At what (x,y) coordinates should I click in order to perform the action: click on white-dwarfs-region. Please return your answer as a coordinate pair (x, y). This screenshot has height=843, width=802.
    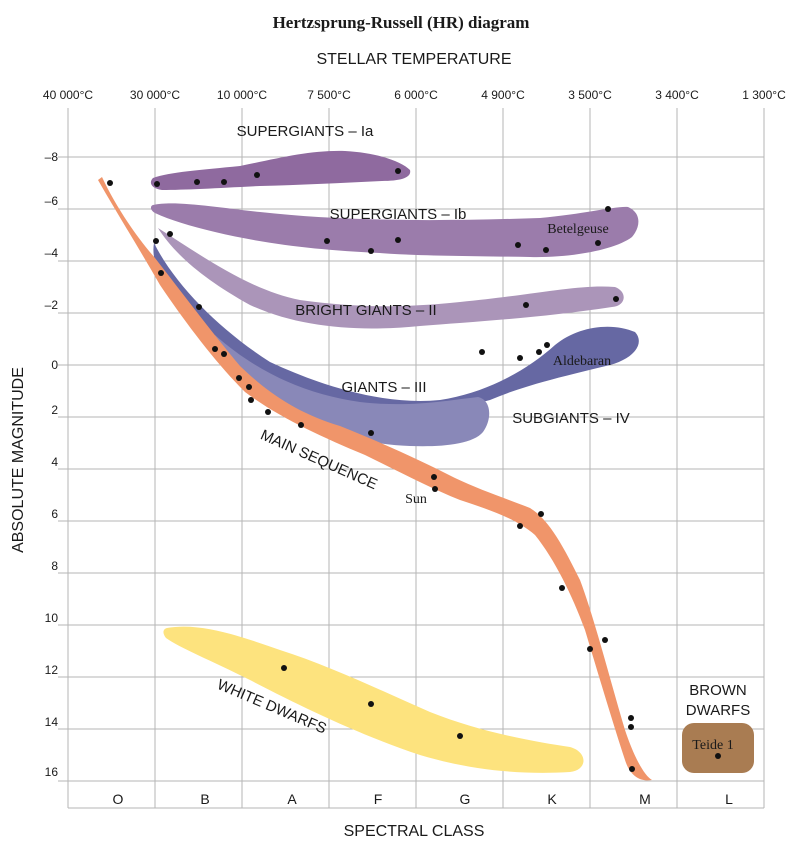
    Looking at the image, I should click on (373, 699).